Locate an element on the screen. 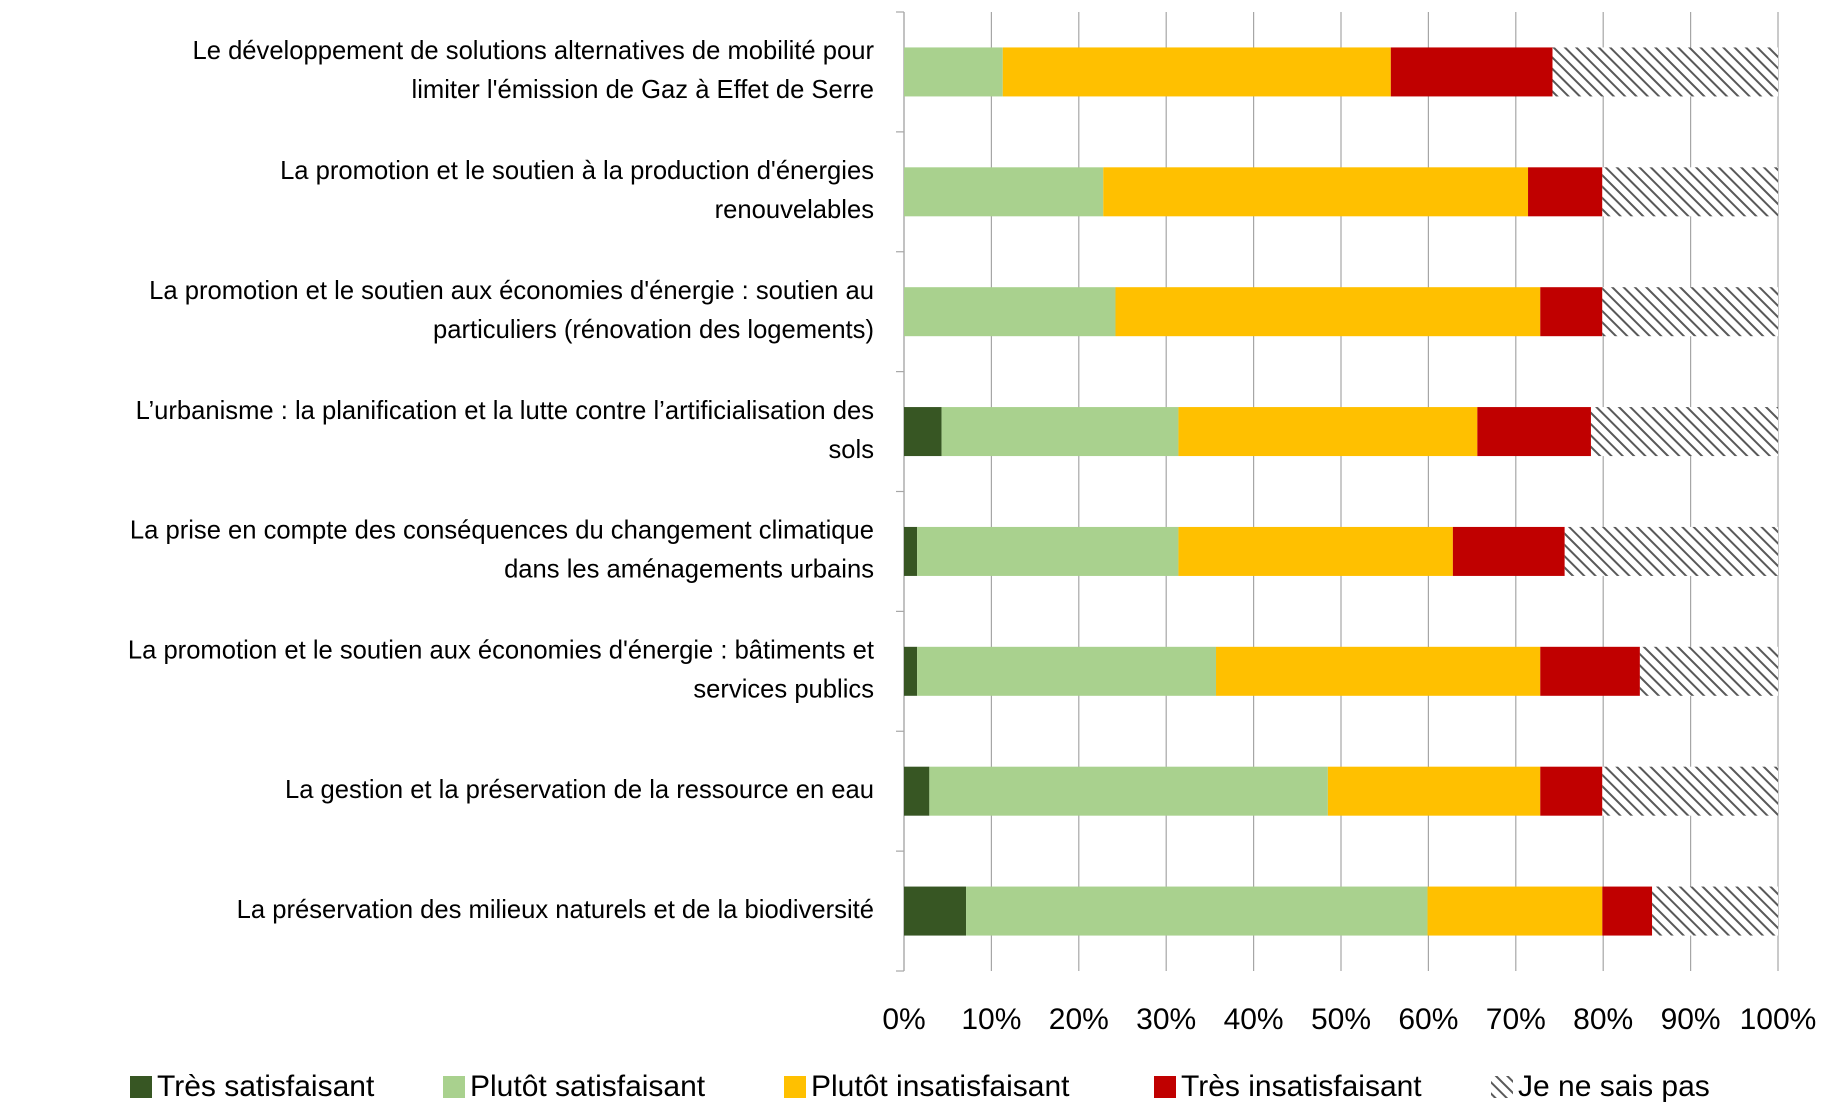 The image size is (1824, 1104). x-tick-label: 40% is located at coordinates (1254, 1019).